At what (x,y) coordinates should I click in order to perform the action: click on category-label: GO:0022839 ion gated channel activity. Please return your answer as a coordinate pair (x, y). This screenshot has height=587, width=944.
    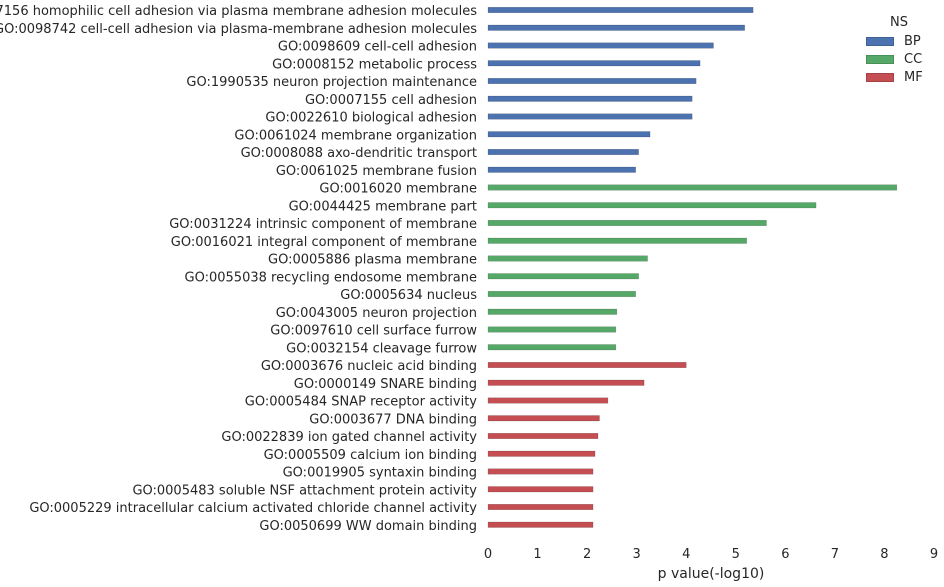
    Looking at the image, I should click on (349, 437).